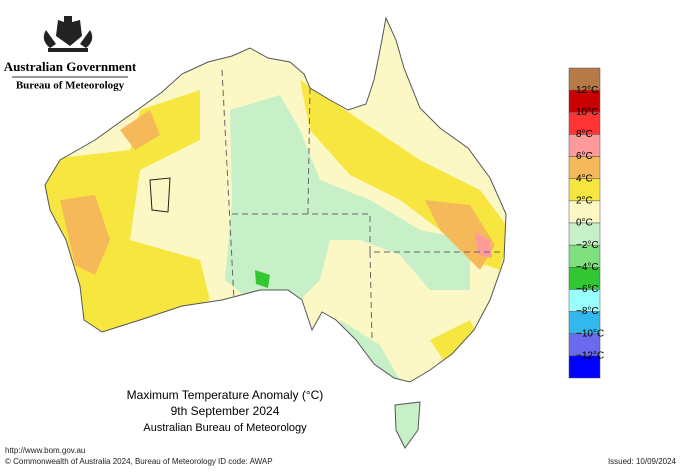 This screenshot has height=472, width=680. What do you see at coordinates (642, 461) in the screenshot?
I see `footer-issued: Issued: 10/09/2024` at bounding box center [642, 461].